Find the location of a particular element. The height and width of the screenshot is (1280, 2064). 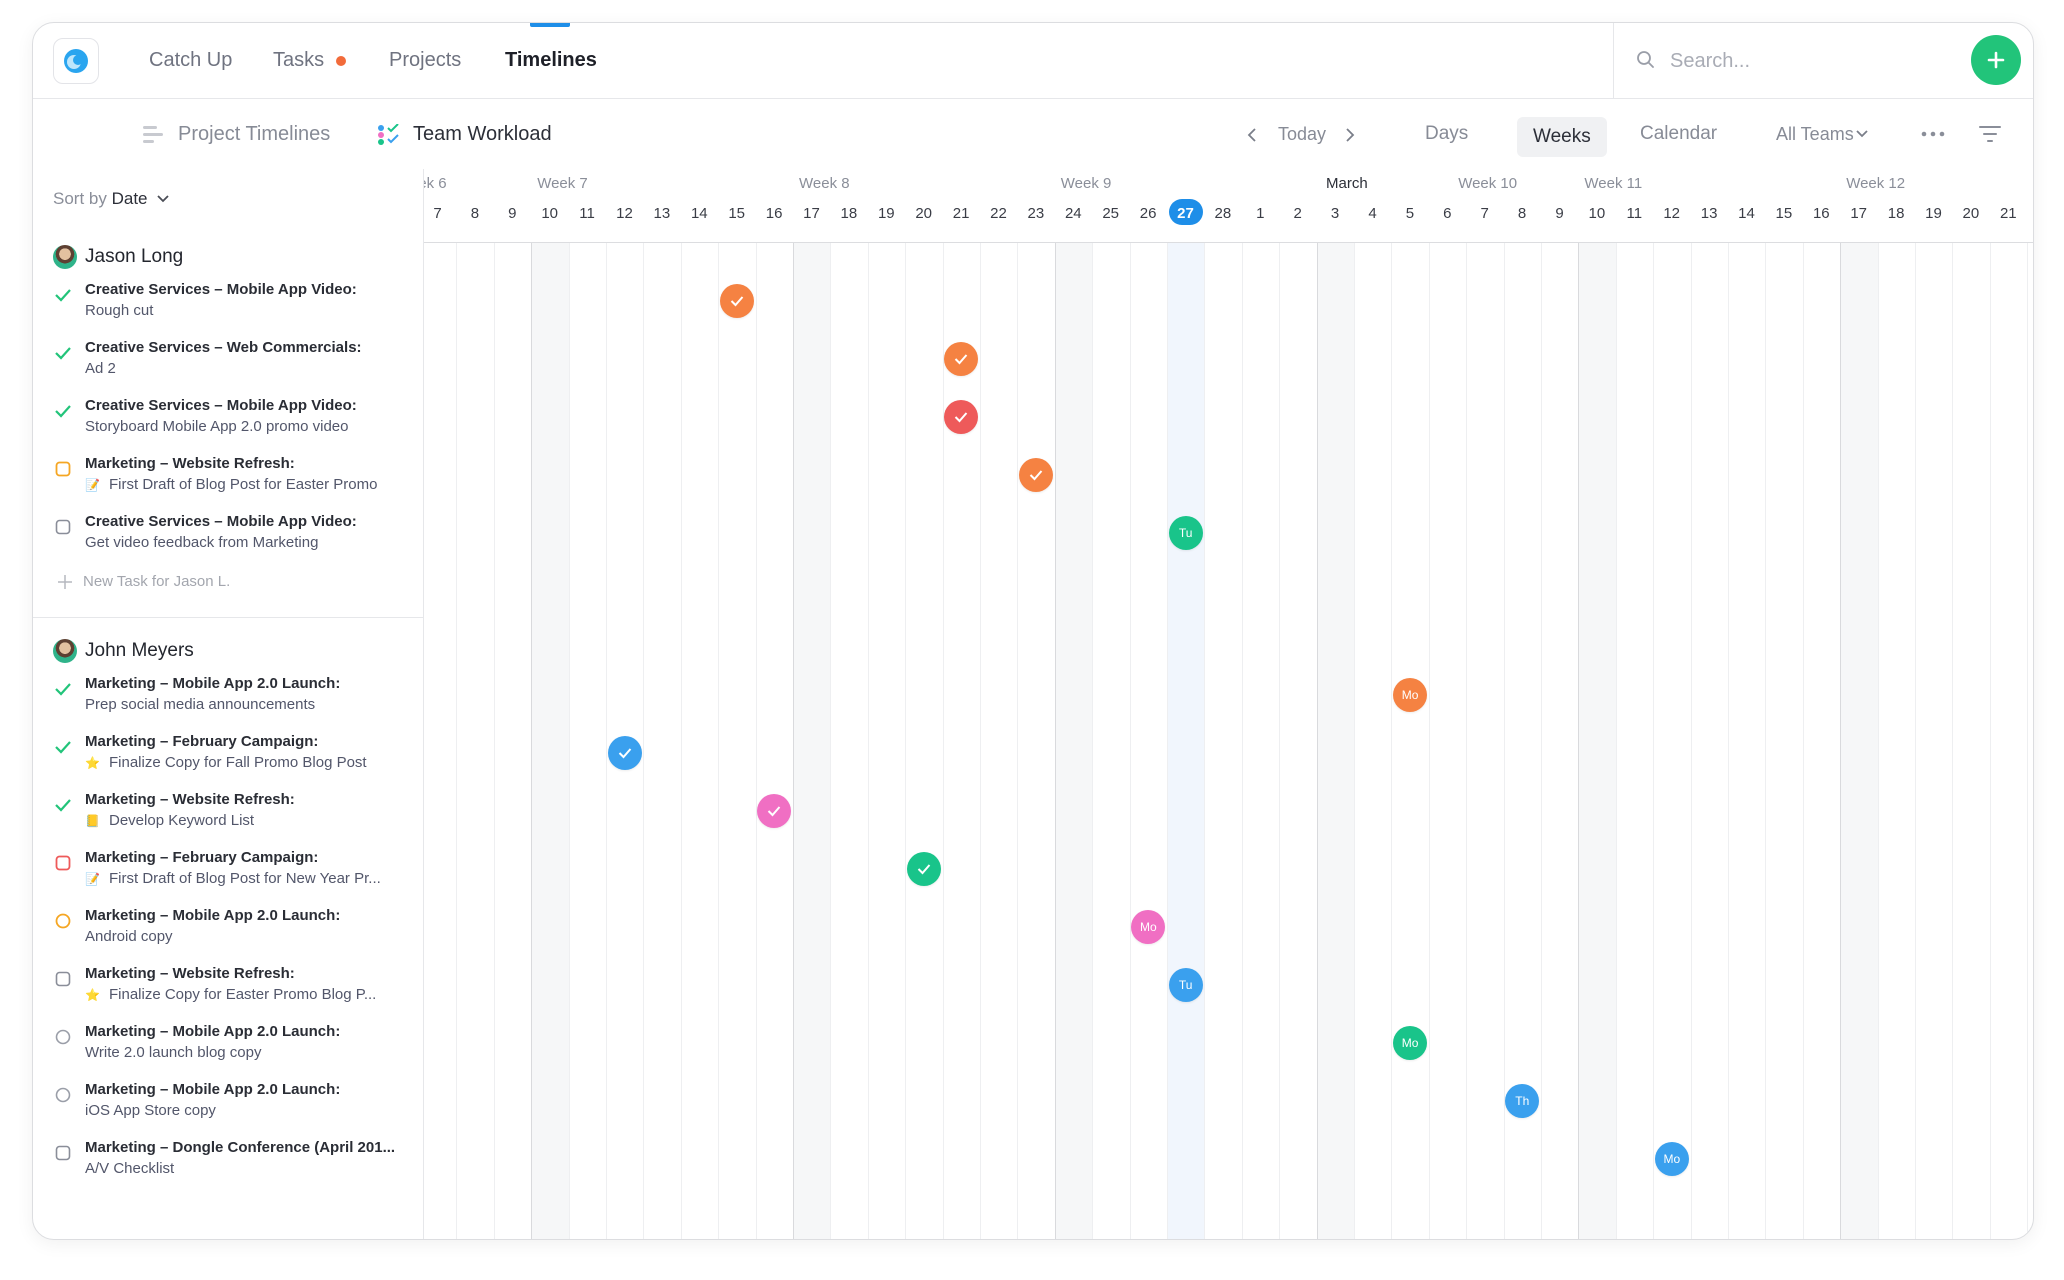

today-button: Today is located at coordinates (1302, 134).